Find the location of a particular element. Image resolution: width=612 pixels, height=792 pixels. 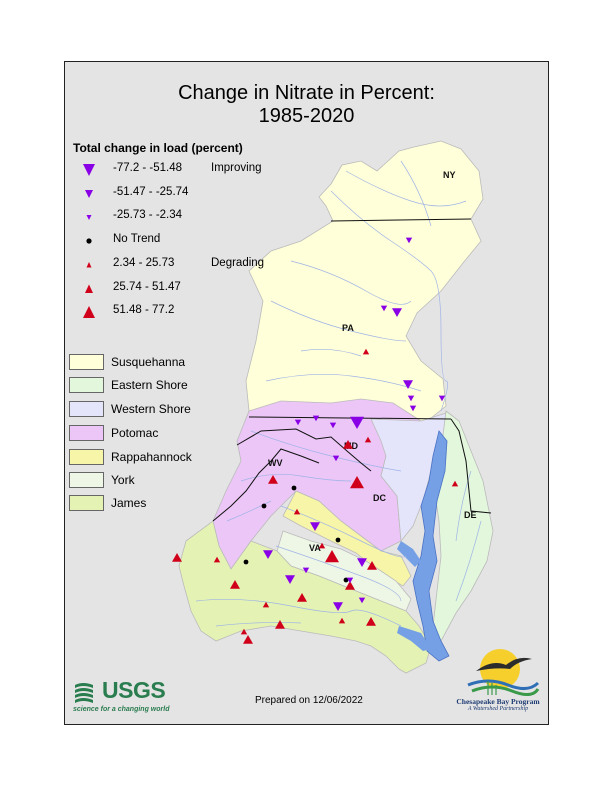

state-label-de: DE is located at coordinates (470, 515).